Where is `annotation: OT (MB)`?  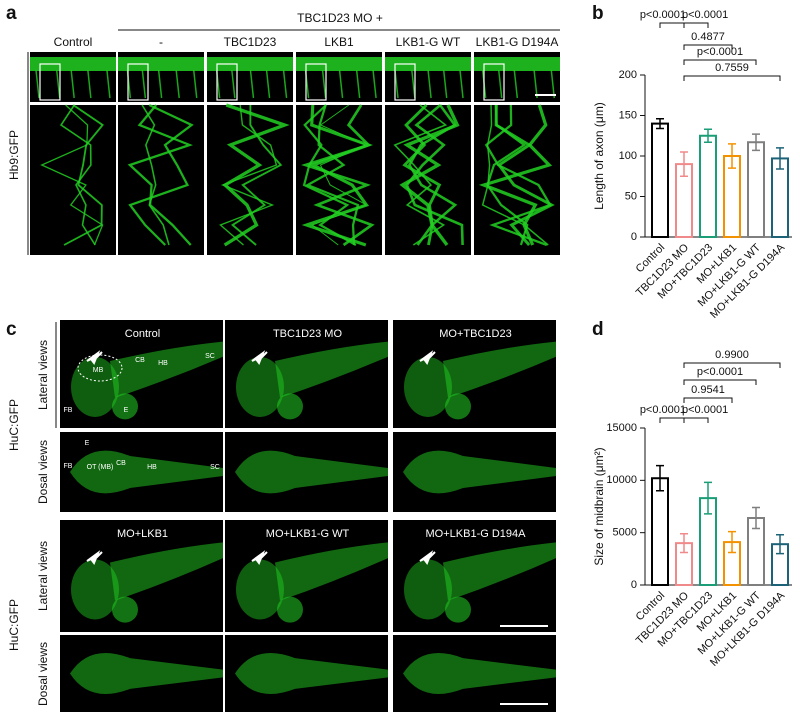
annotation: OT (MB) is located at coordinates (100, 467).